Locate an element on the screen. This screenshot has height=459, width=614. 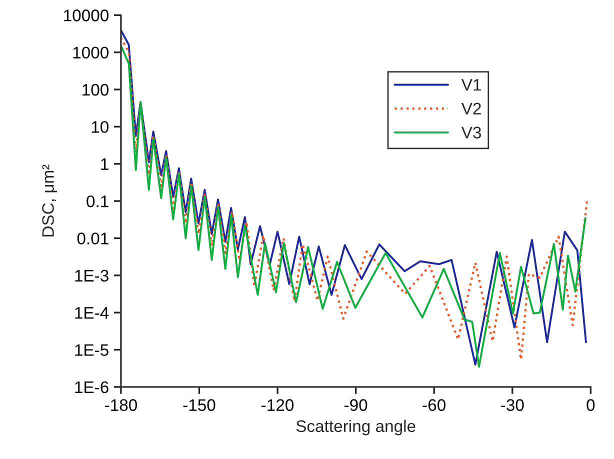
y-axis-title: DSC, μm² is located at coordinates (49, 200).